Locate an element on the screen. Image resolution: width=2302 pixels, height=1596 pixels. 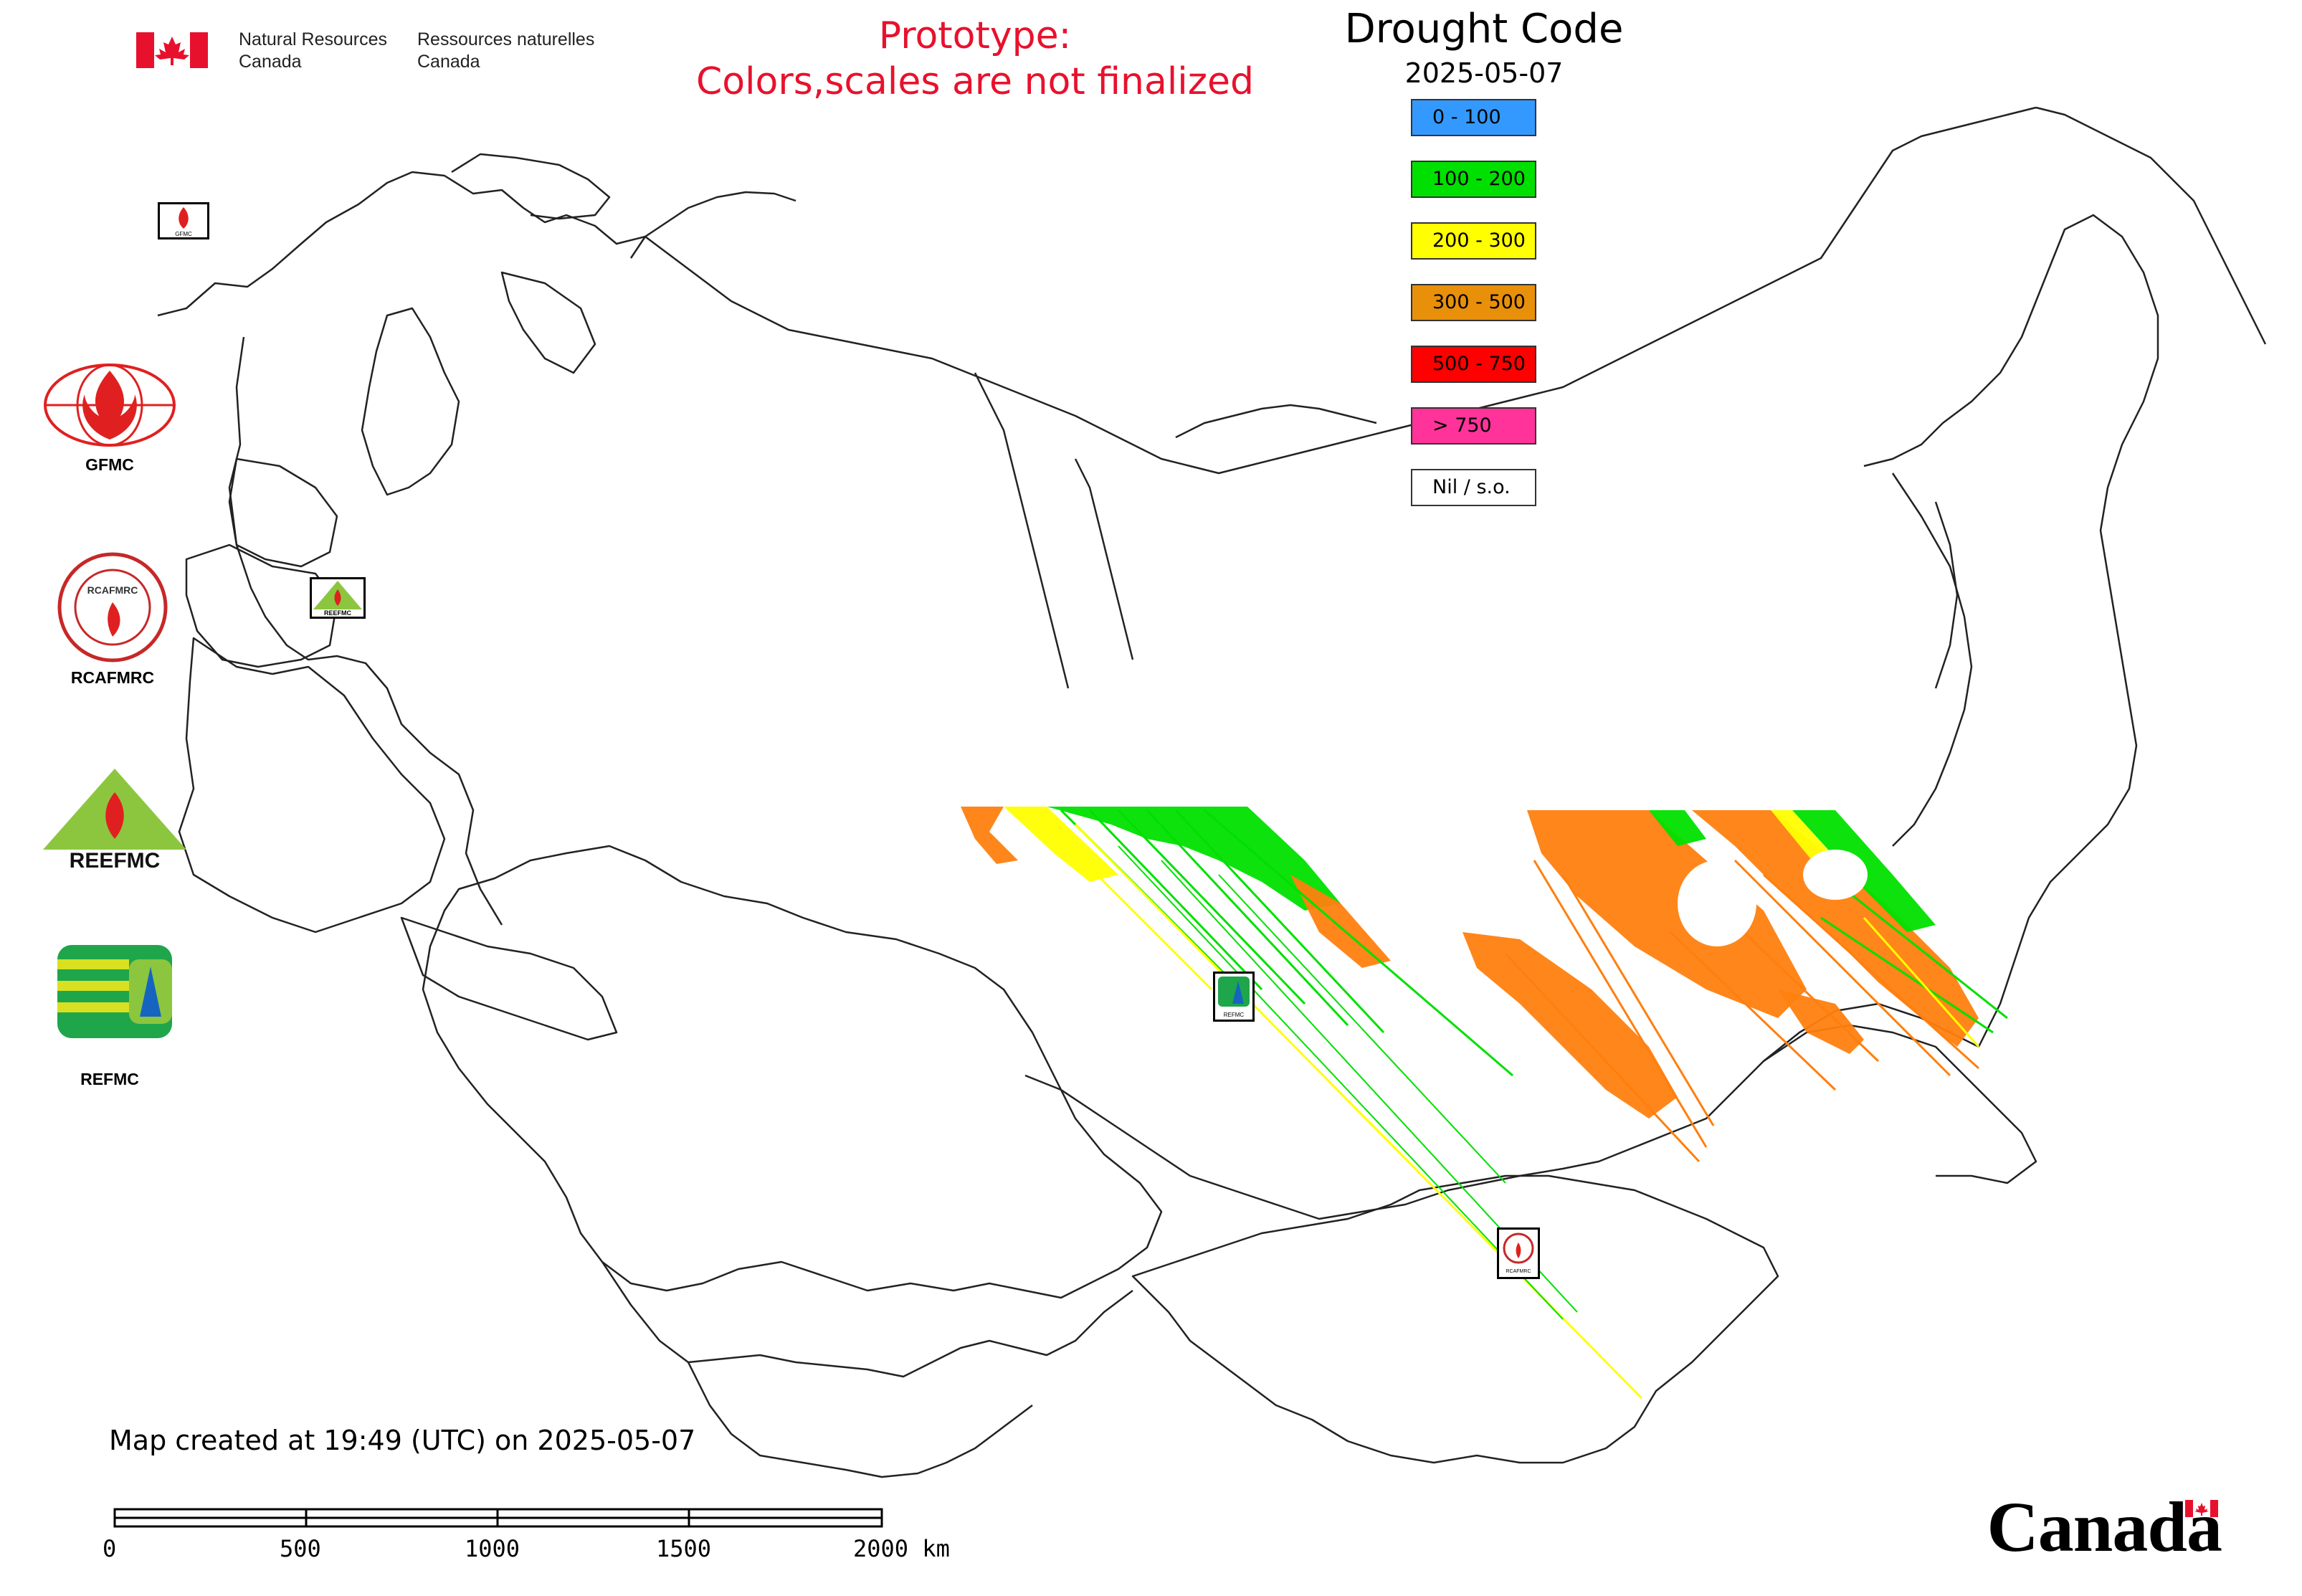
rcafmrc-marker-flame-icon is located at coordinates (1519, 1250).